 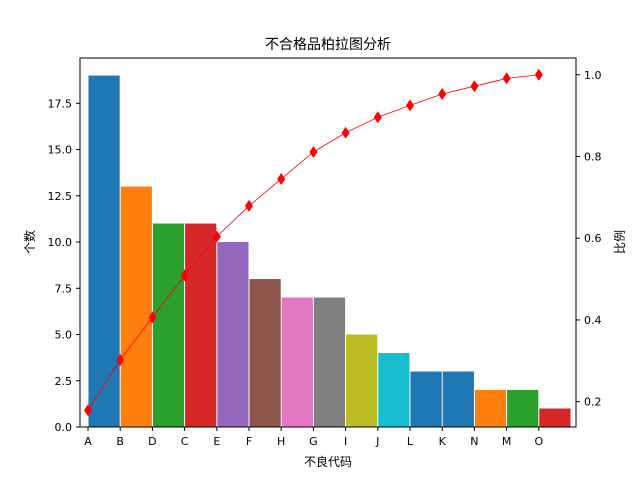 What do you see at coordinates (64, 288) in the screenshot?
I see `y-tick-label: 7.5` at bounding box center [64, 288].